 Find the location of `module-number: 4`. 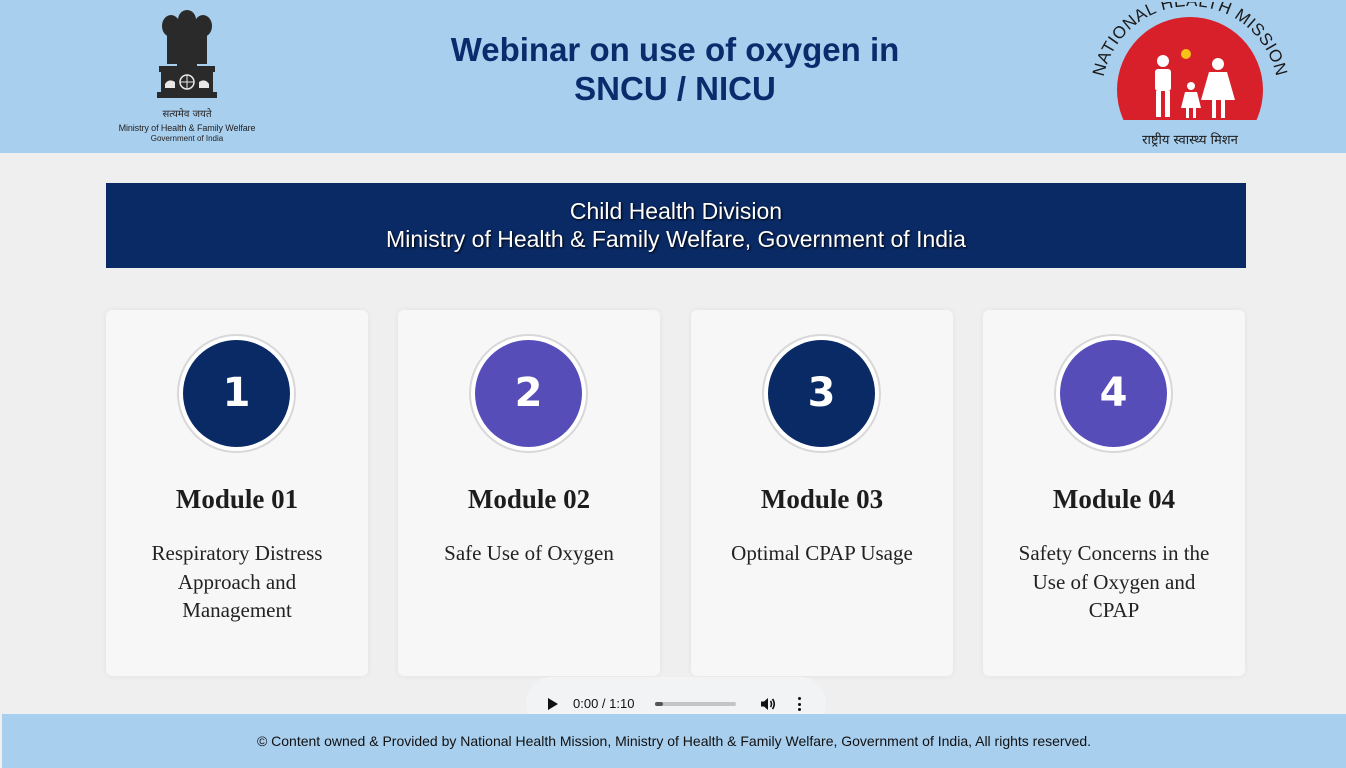

module-number: 4 is located at coordinates (1113, 393).